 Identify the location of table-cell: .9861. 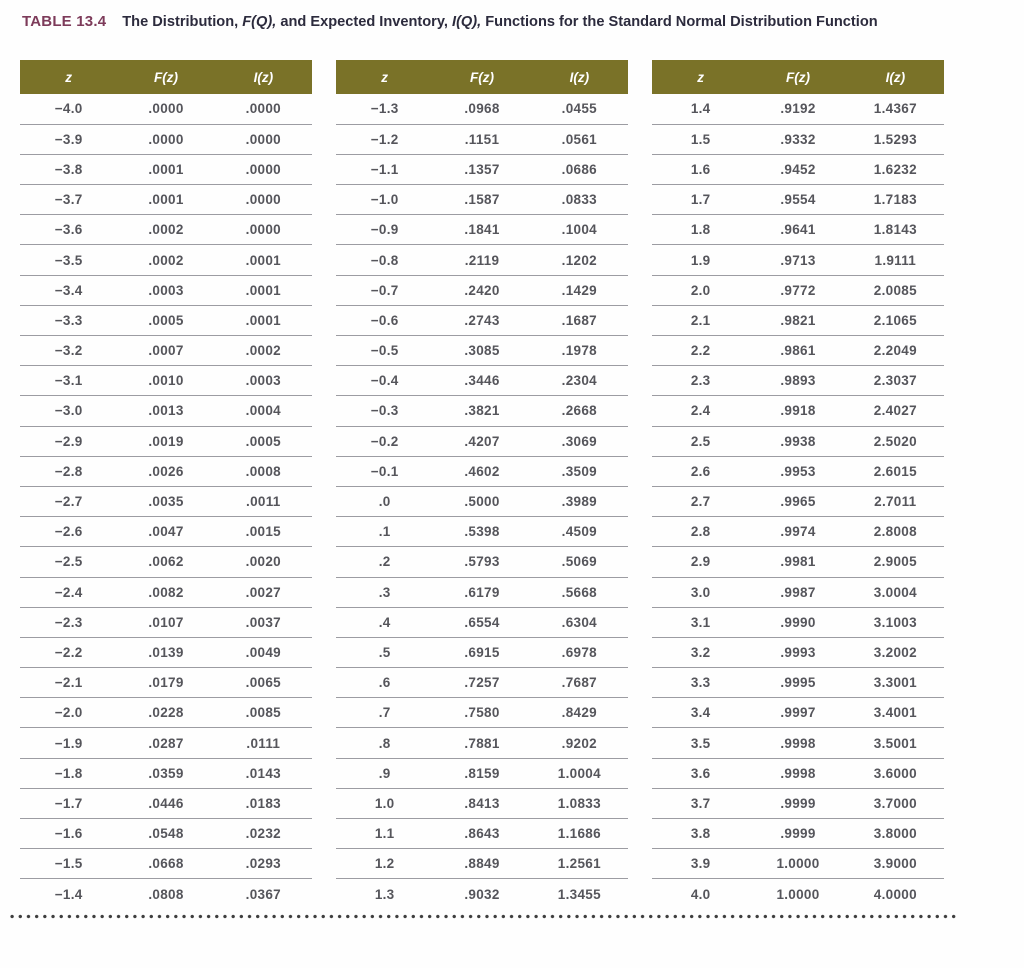
(798, 351).